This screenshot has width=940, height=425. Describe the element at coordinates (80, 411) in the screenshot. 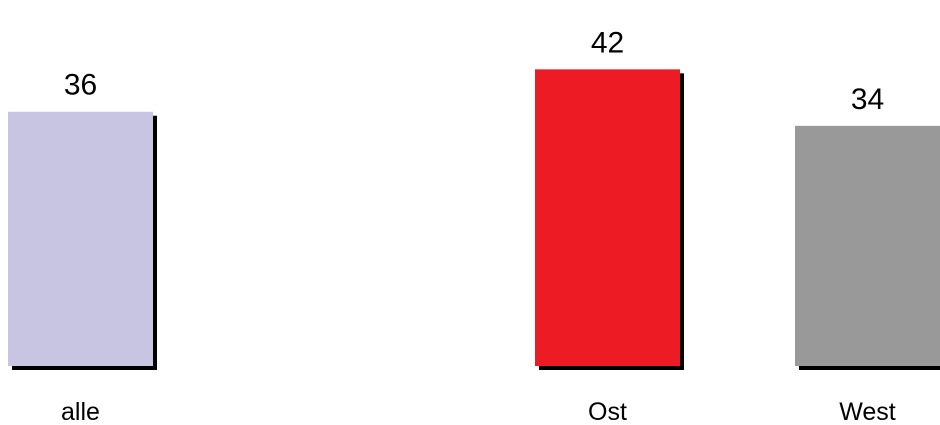

I see `category-label-alle: alle` at that location.